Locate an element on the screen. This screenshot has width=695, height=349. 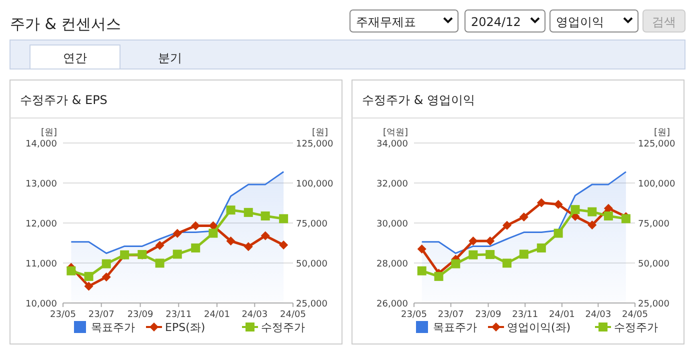
text: 2024/12 is located at coordinates (496, 22).